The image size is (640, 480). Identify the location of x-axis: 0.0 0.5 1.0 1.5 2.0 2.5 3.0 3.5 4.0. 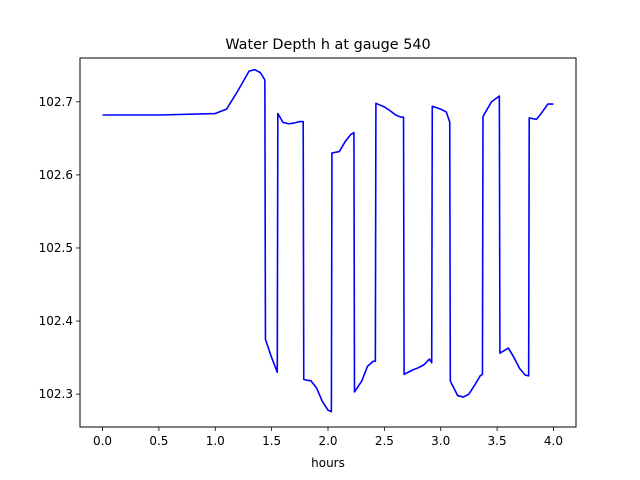
(328, 437).